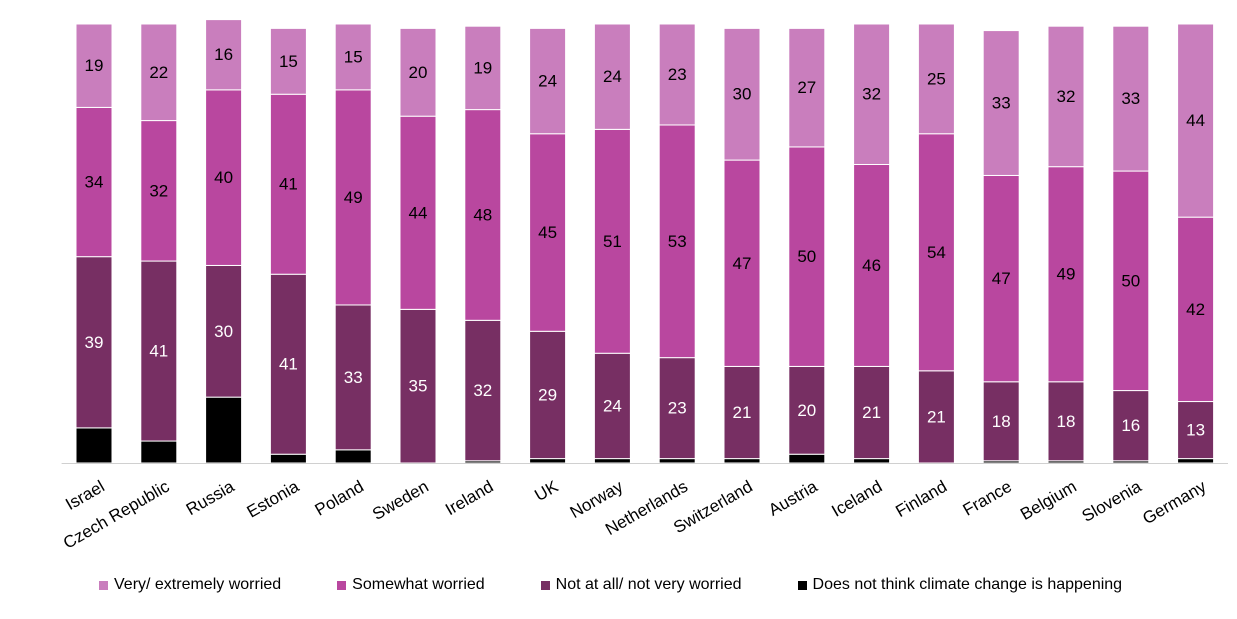 The image size is (1237, 619). Describe the element at coordinates (273, 499) in the screenshot. I see `x-tick-label: Estonia` at that location.